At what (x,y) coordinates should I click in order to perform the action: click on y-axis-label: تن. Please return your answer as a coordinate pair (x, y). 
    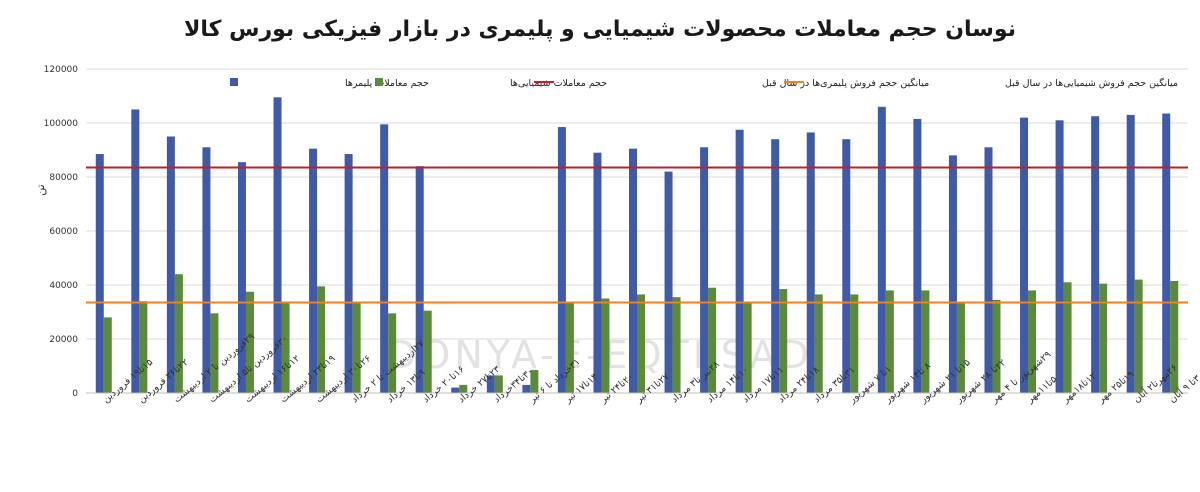
    Looking at the image, I should click on (40, 189).